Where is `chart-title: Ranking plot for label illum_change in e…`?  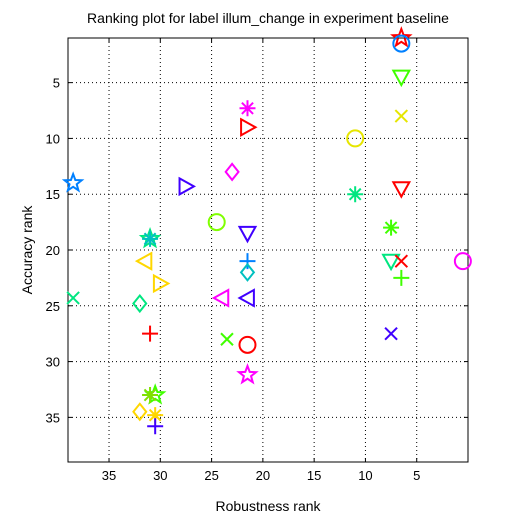
chart-title: Ranking plot for label illum_change in e… is located at coordinates (268, 18).